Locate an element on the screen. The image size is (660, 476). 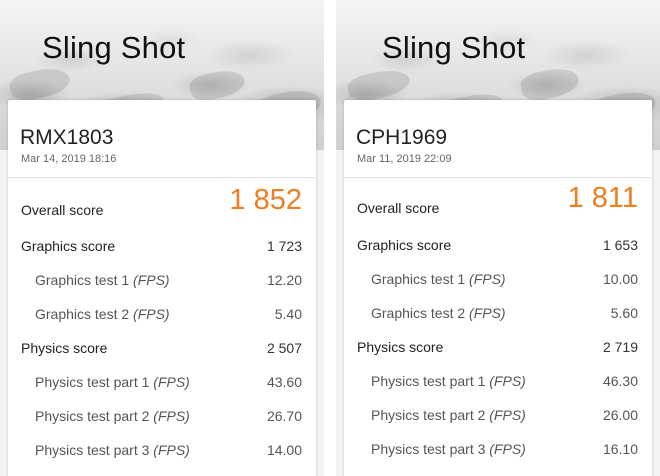
physics-test-1-value: 46.30 is located at coordinates (620, 381).